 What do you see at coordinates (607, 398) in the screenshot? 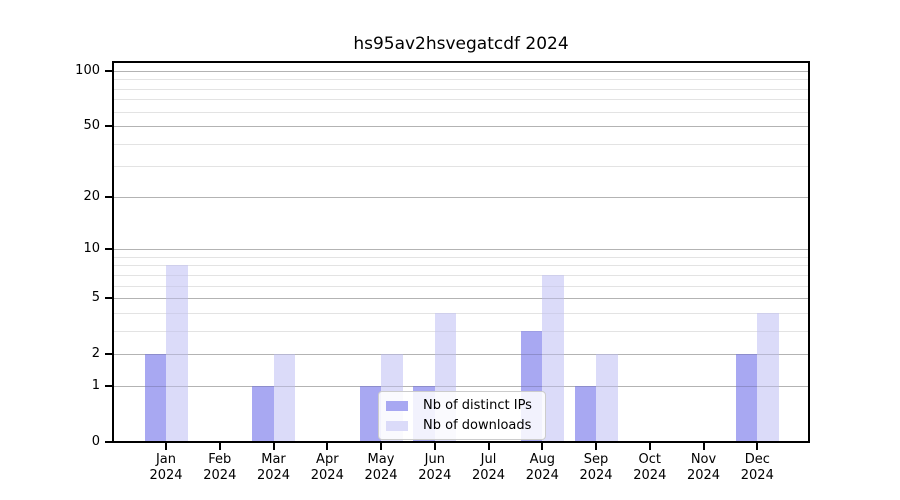
I see `bar-sep-downloads` at bounding box center [607, 398].